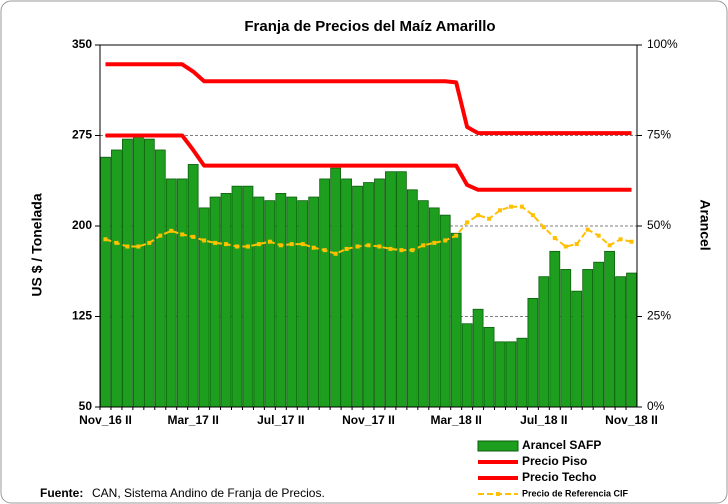 Image resolution: width=728 pixels, height=504 pixels. Describe the element at coordinates (37, 244) in the screenshot. I see `y-axis-label: US $ / Tonelada` at that location.